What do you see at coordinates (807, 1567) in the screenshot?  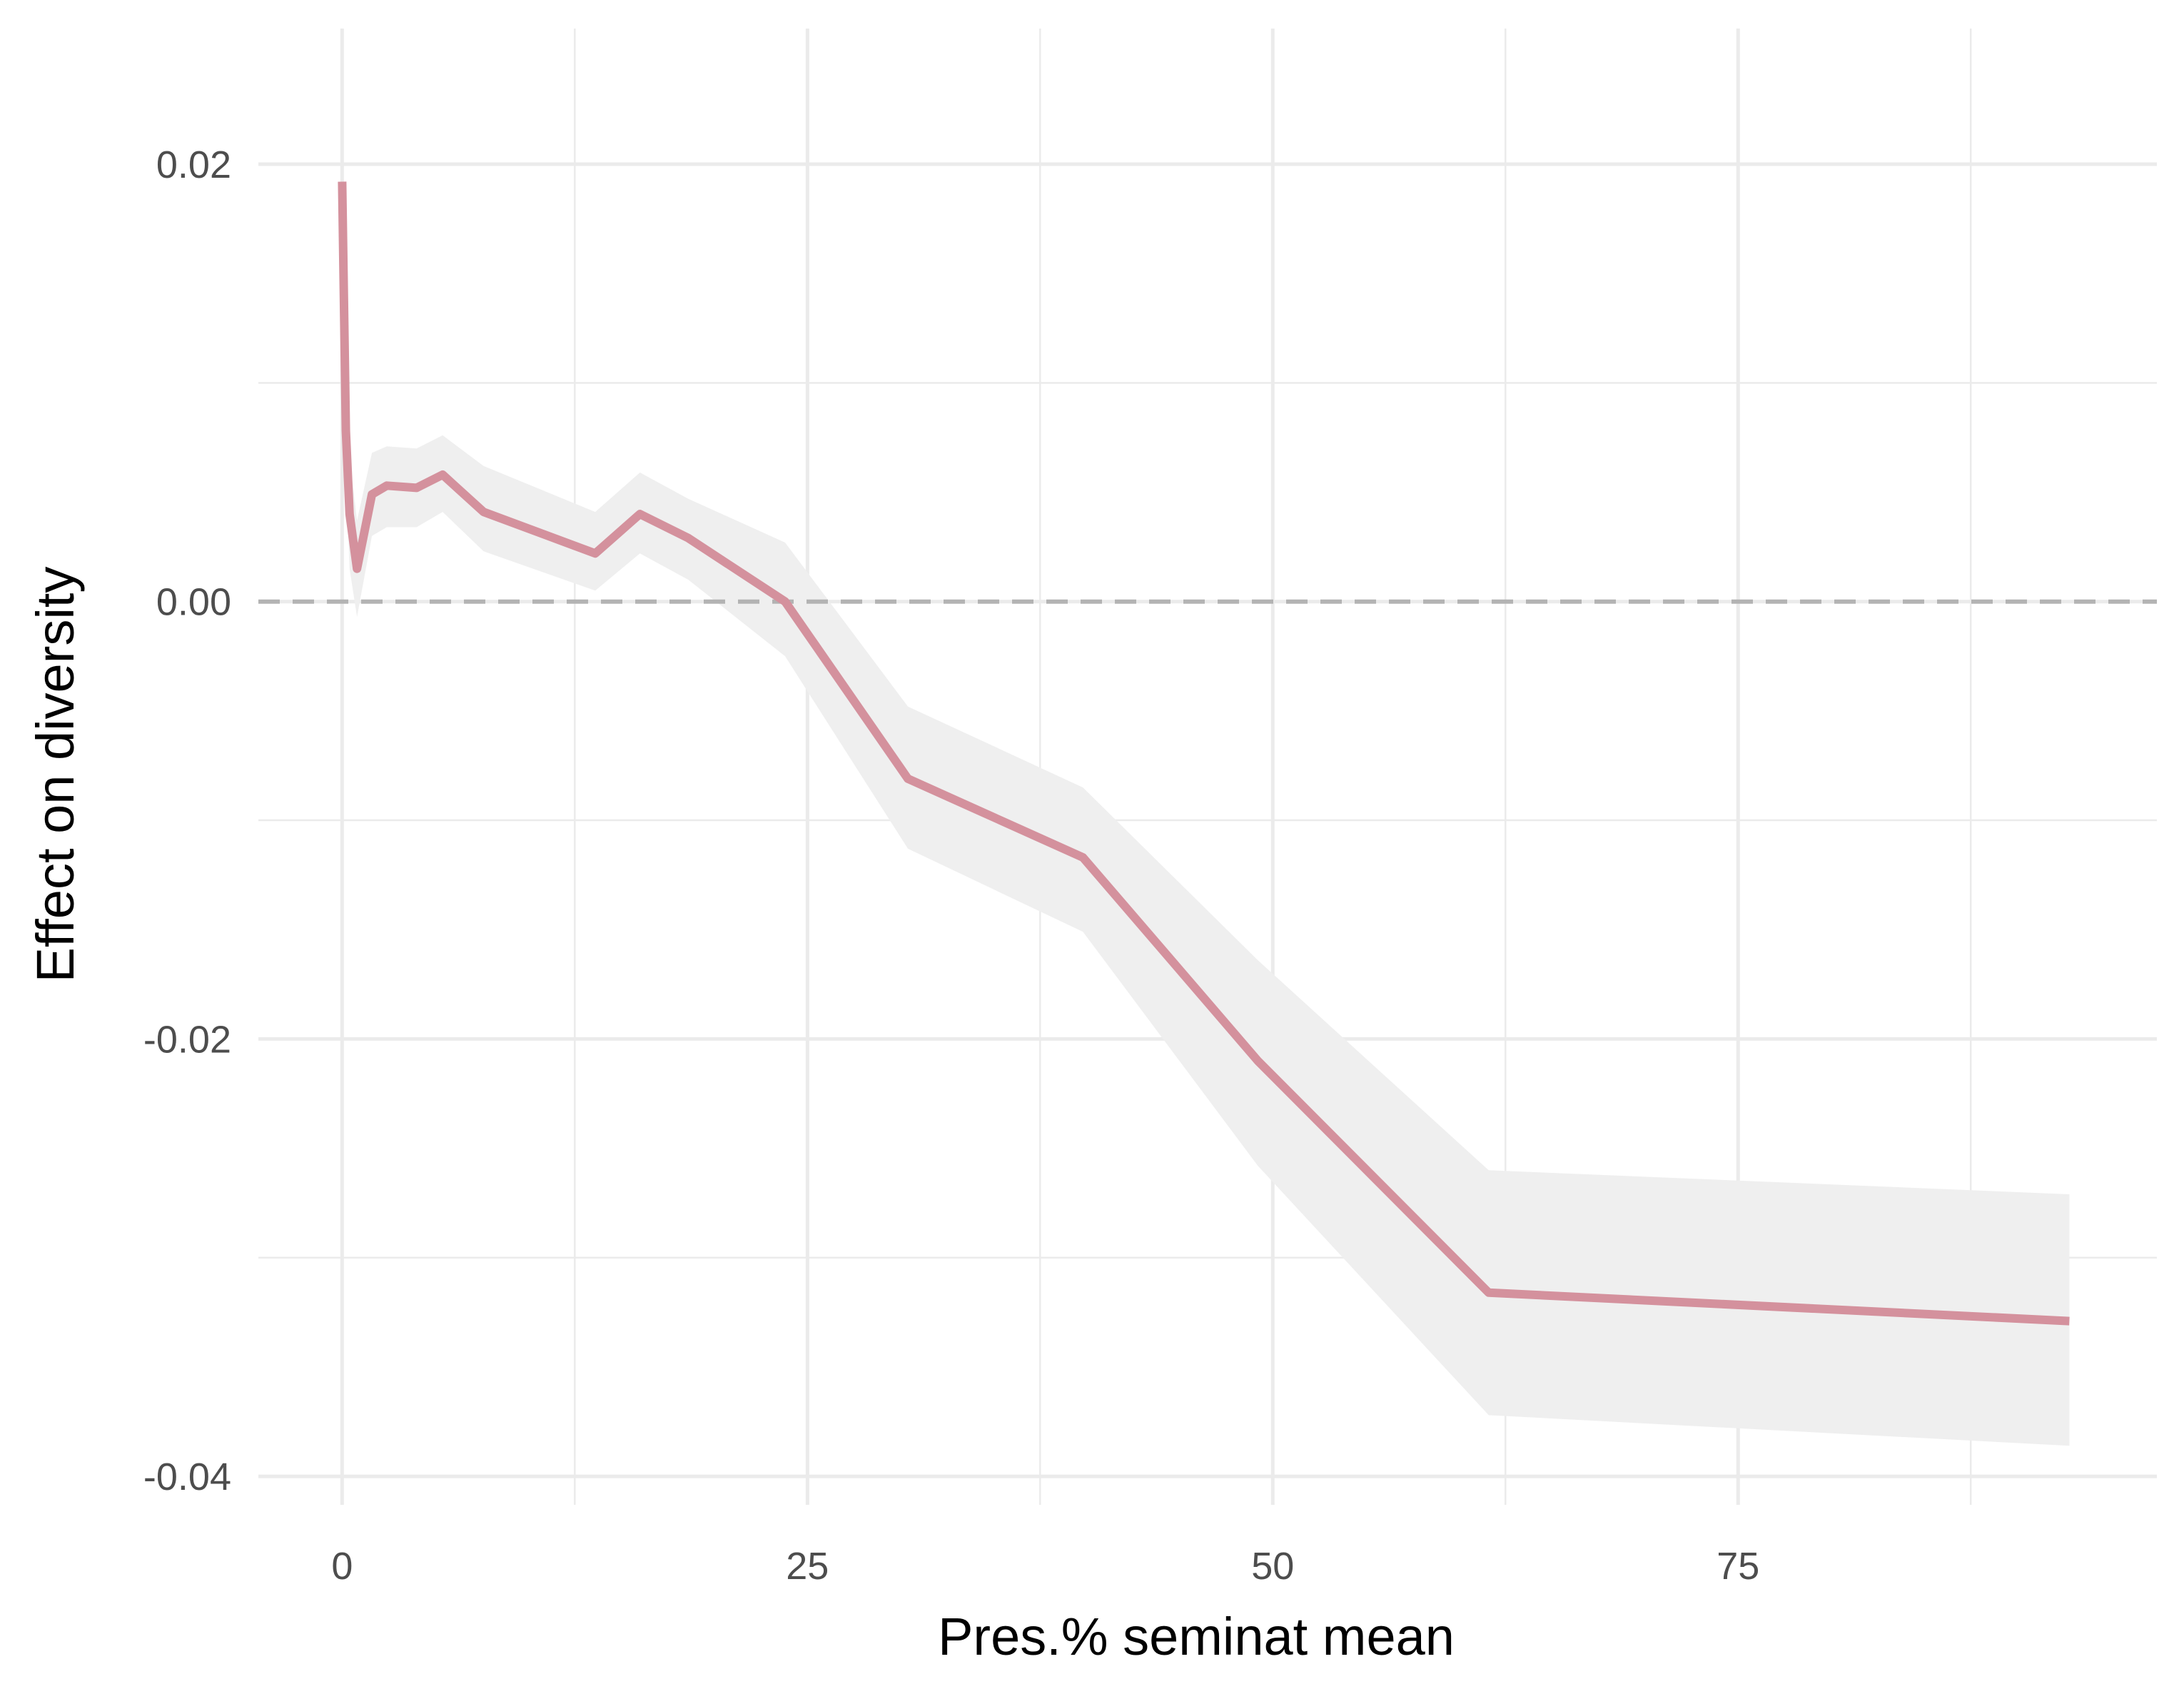 I see `x-tick-label: 25` at bounding box center [807, 1567].